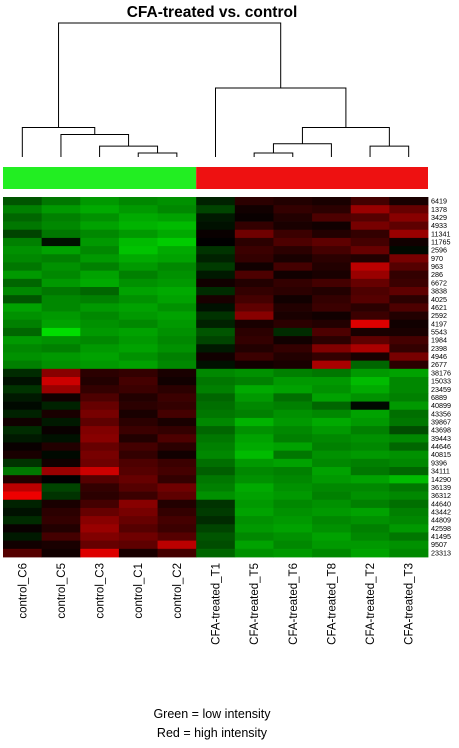 Image resolution: width=459 pixels, height=748 pixels. Describe the element at coordinates (439, 315) in the screenshot. I see `row-label: 2592` at that location.